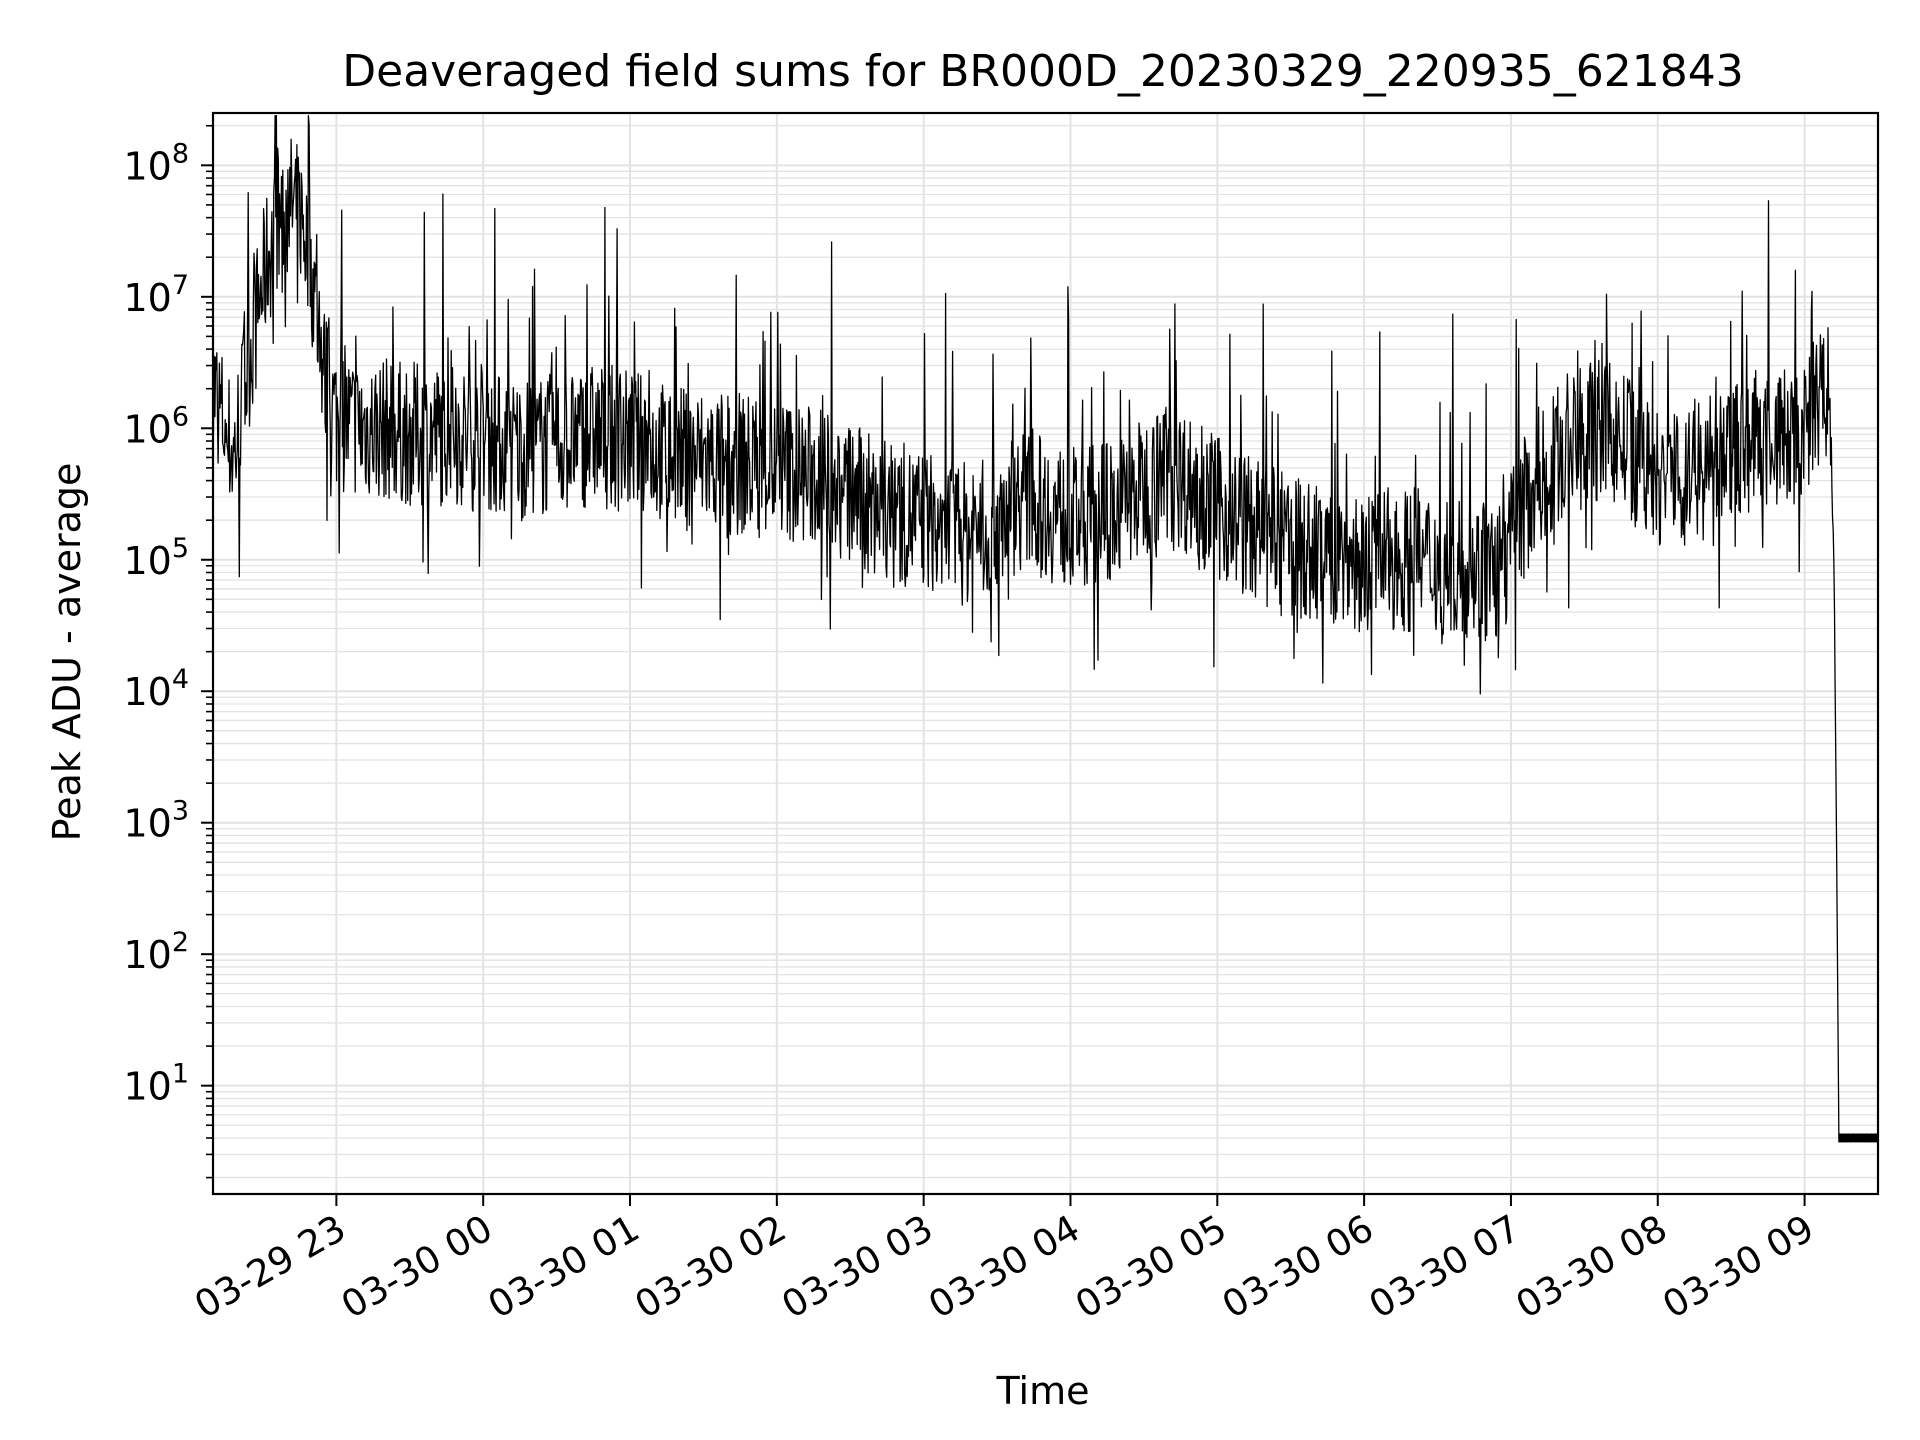 The width and height of the screenshot is (1920, 1440). I want to click on y-tick-label: 101, so click(156, 1084).